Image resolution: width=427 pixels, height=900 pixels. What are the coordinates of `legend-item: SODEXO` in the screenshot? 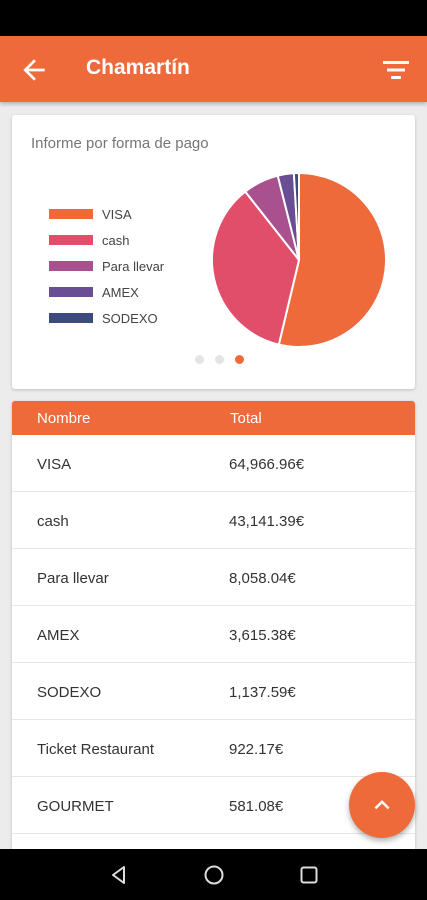 It's located at (106, 318).